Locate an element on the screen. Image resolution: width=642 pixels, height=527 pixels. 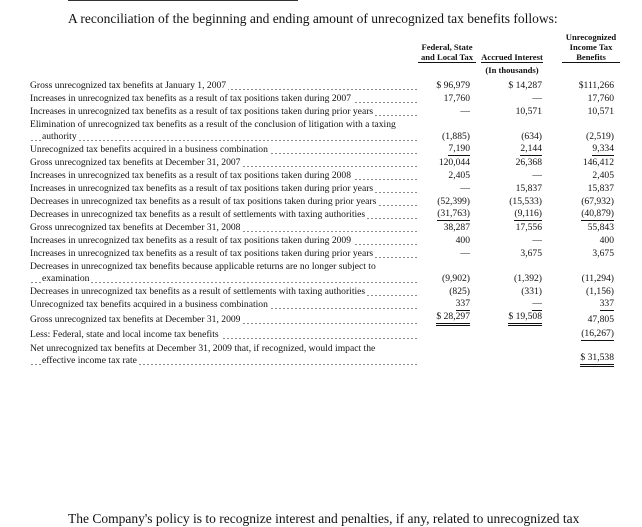
value-cell: $ 28,297 is located at coordinates (447, 318).